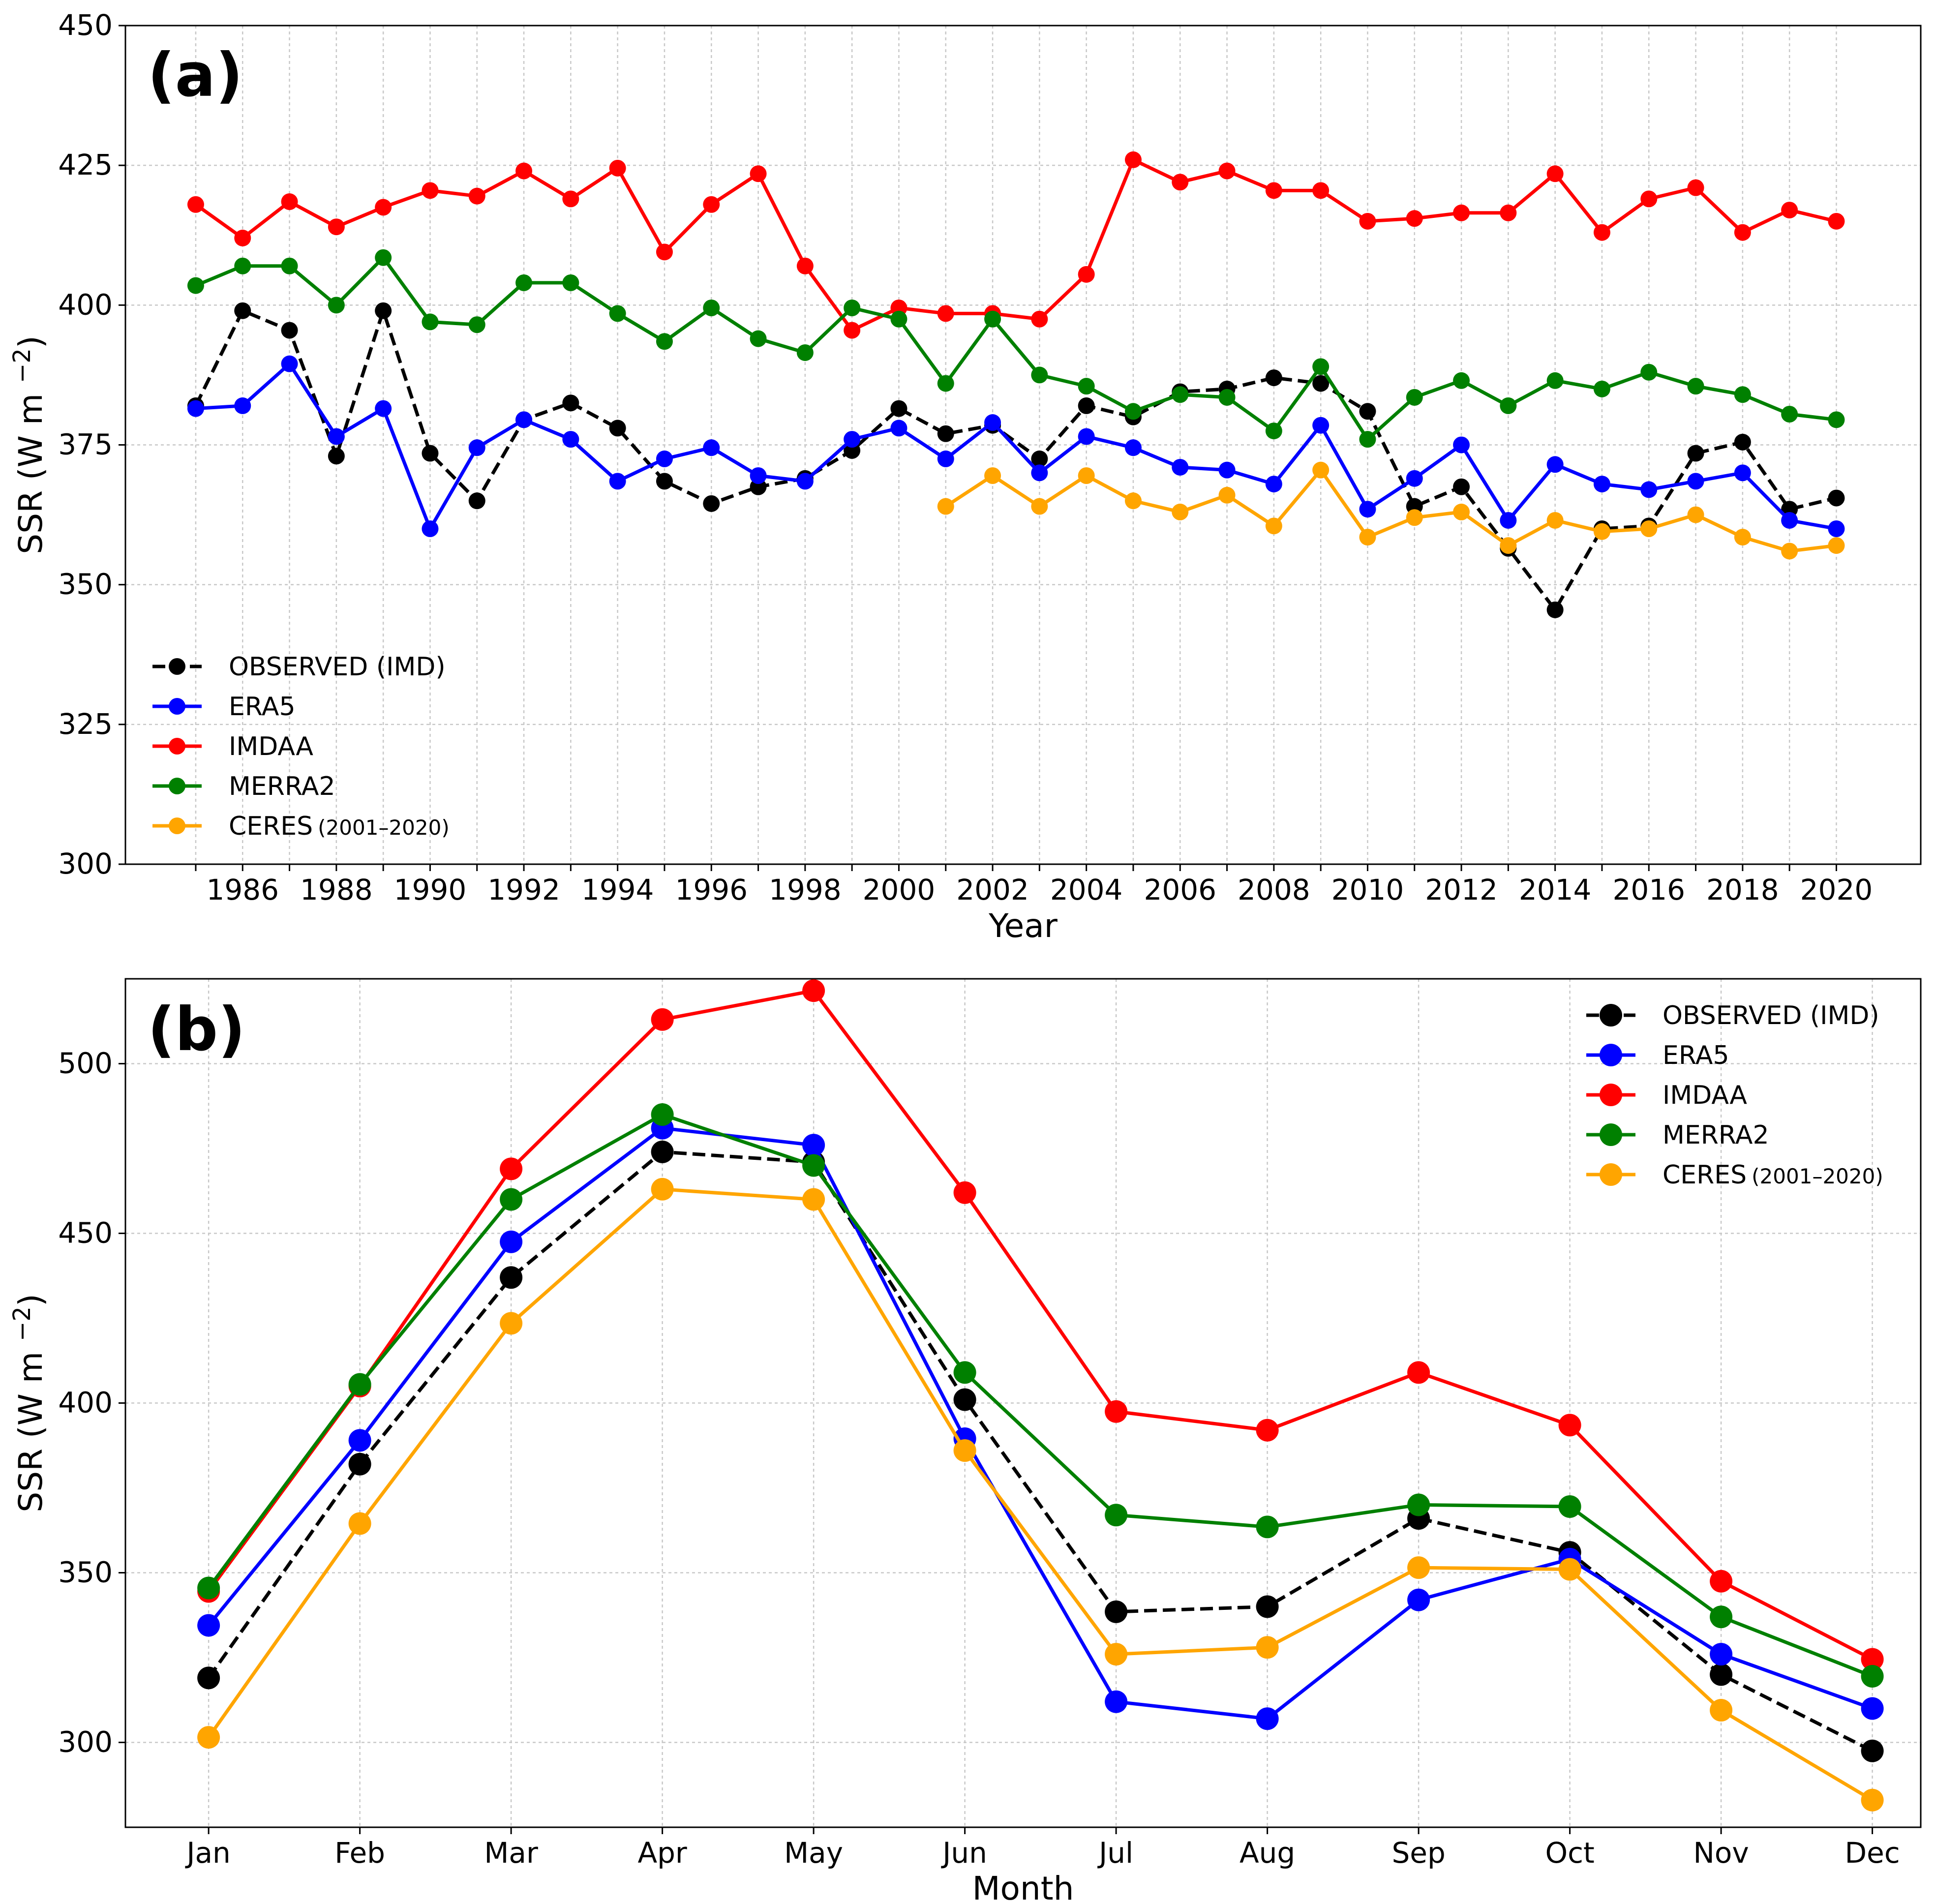 Image resolution: width=1935 pixels, height=1904 pixels. Describe the element at coordinates (29, 1403) in the screenshot. I see `panel-b-y-axis-label: SSR (W m −2)` at that location.